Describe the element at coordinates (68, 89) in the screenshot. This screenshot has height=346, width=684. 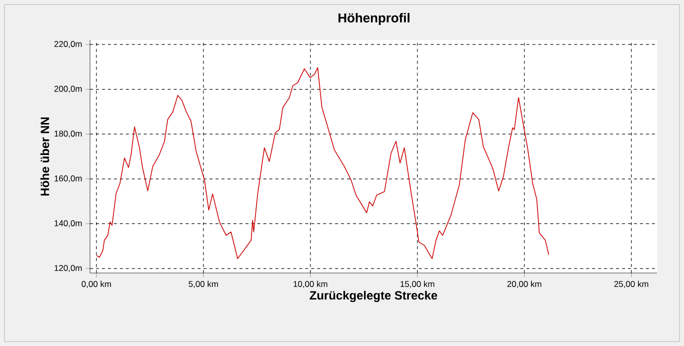
I see `y-tick-label: 200,0m` at that location.